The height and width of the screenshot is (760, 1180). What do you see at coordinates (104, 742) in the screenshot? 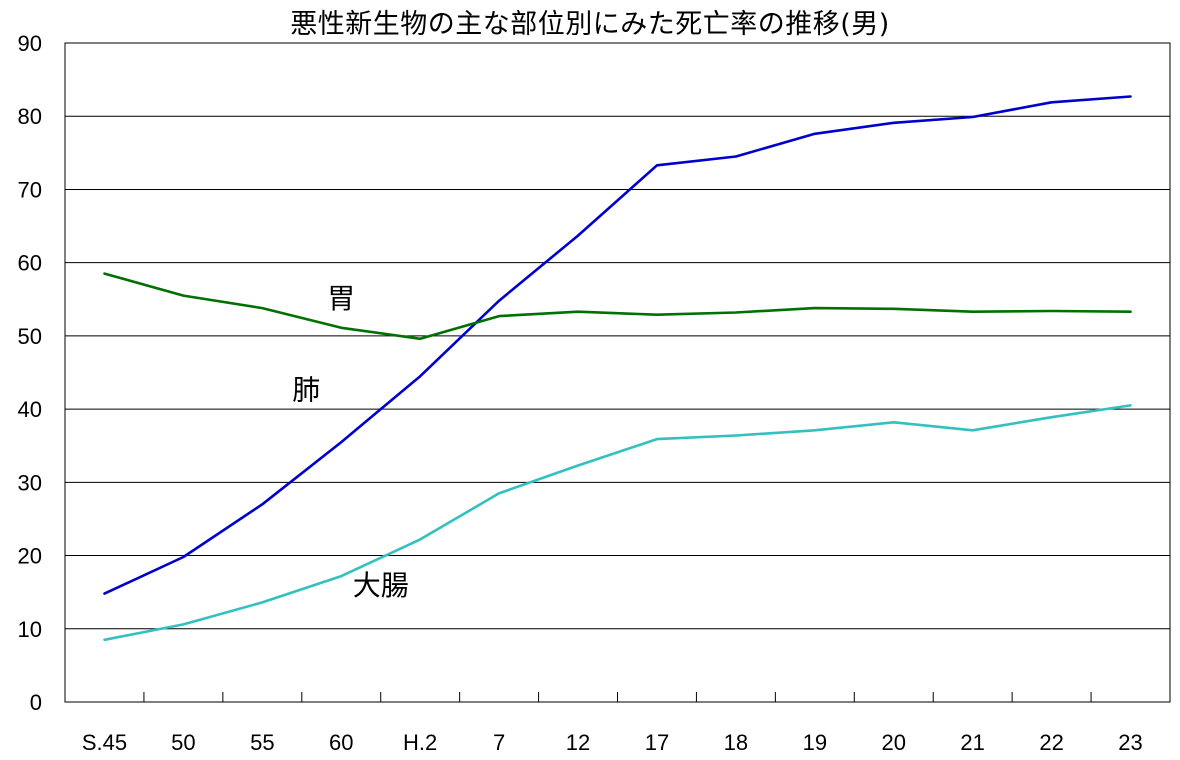
I see `x-tick-label: S.45` at bounding box center [104, 742].